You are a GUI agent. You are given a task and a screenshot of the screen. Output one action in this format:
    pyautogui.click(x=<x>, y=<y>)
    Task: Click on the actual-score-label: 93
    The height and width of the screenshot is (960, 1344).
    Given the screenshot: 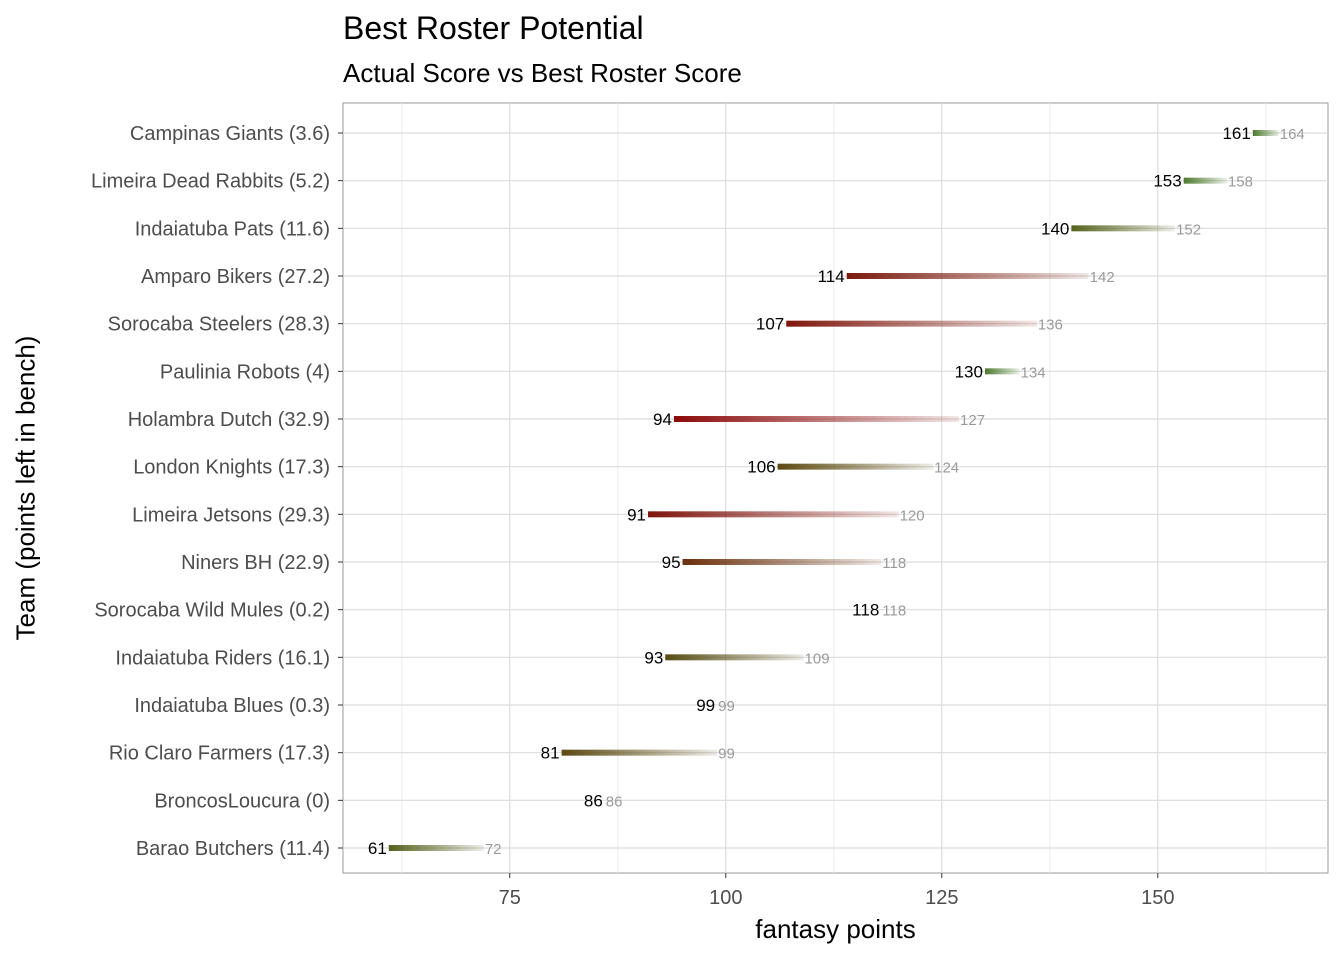 What is the action you would take?
    pyautogui.click(x=653, y=657)
    